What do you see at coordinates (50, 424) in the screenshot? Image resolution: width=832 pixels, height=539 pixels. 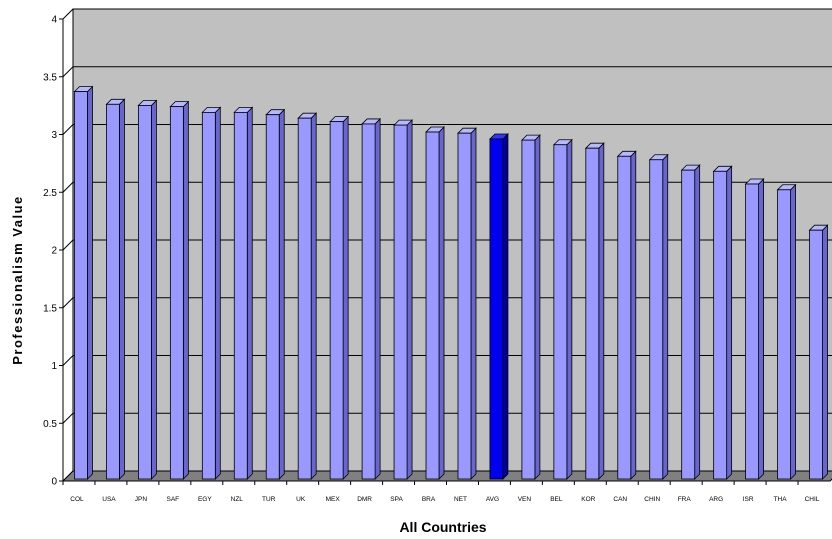 I see `y-tick-label: 0.5` at bounding box center [50, 424].